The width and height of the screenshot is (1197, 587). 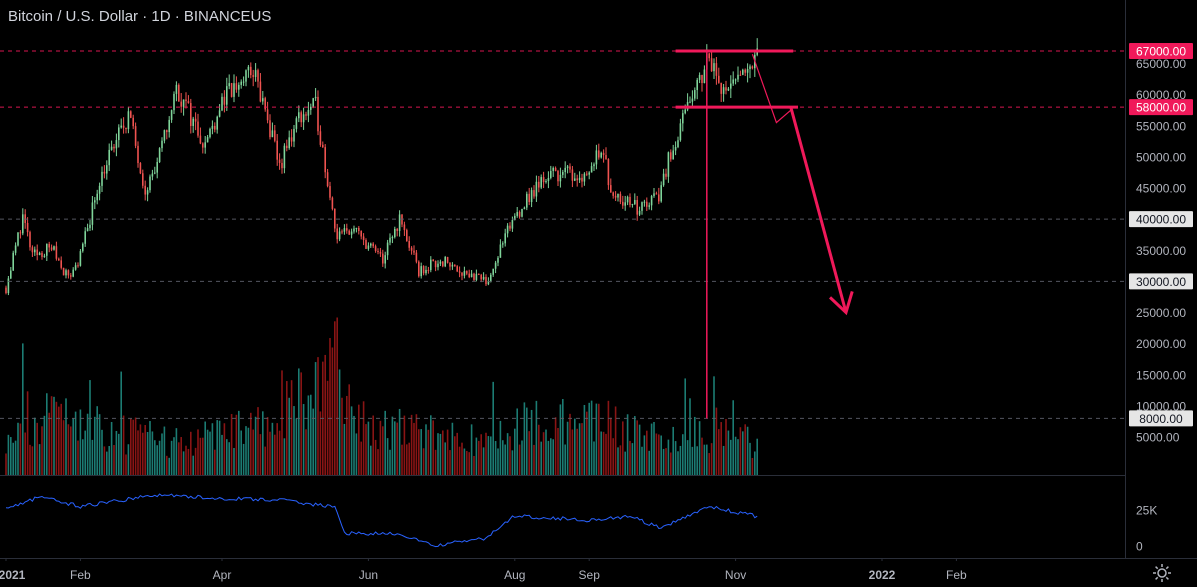 I want to click on price-axis-tick-label: 65000.00, so click(x=1161, y=64).